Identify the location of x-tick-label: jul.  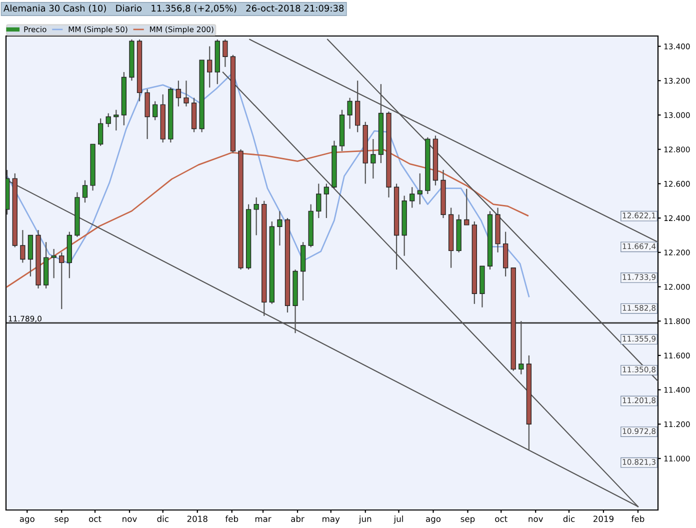
(398, 520).